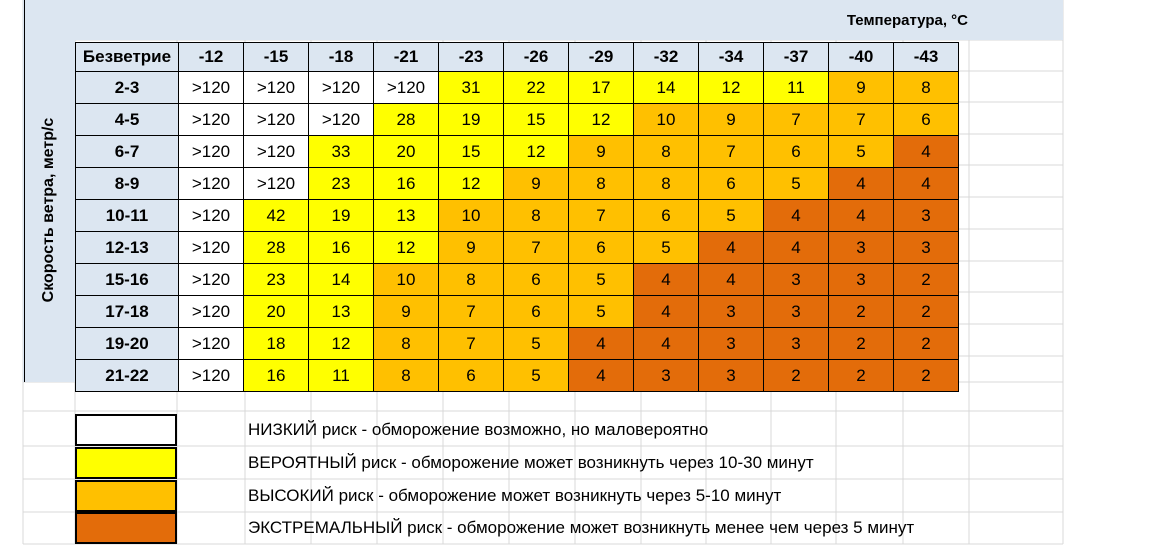  What do you see at coordinates (24, 191) in the screenshot?
I see `table-left-border` at bounding box center [24, 191].